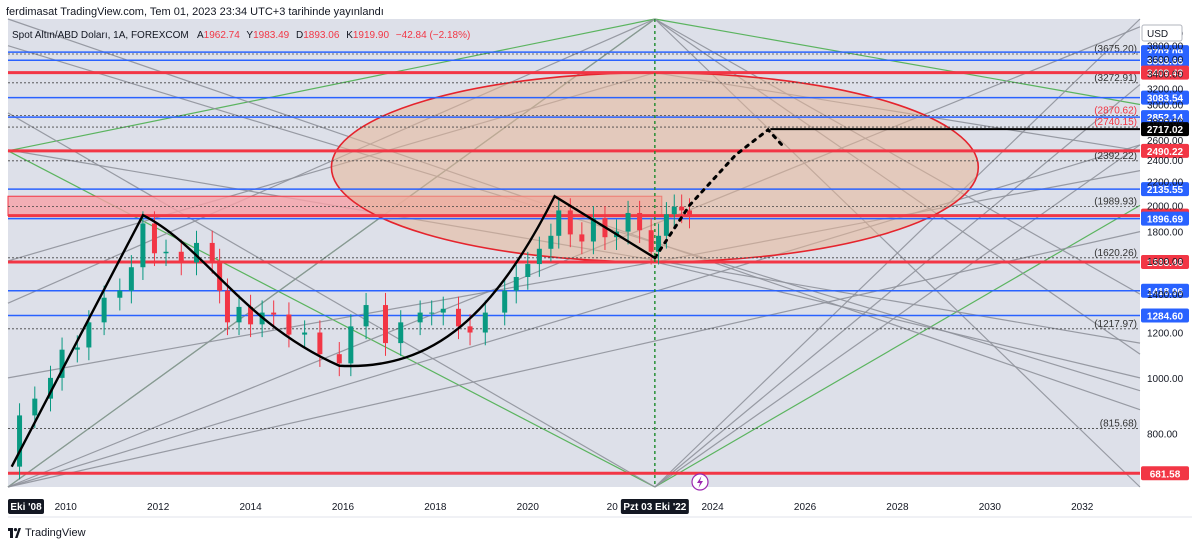 This screenshot has height=546, width=1200. What do you see at coordinates (613, 507) in the screenshot?
I see `time-tick-label-partial: 20` at bounding box center [613, 507].